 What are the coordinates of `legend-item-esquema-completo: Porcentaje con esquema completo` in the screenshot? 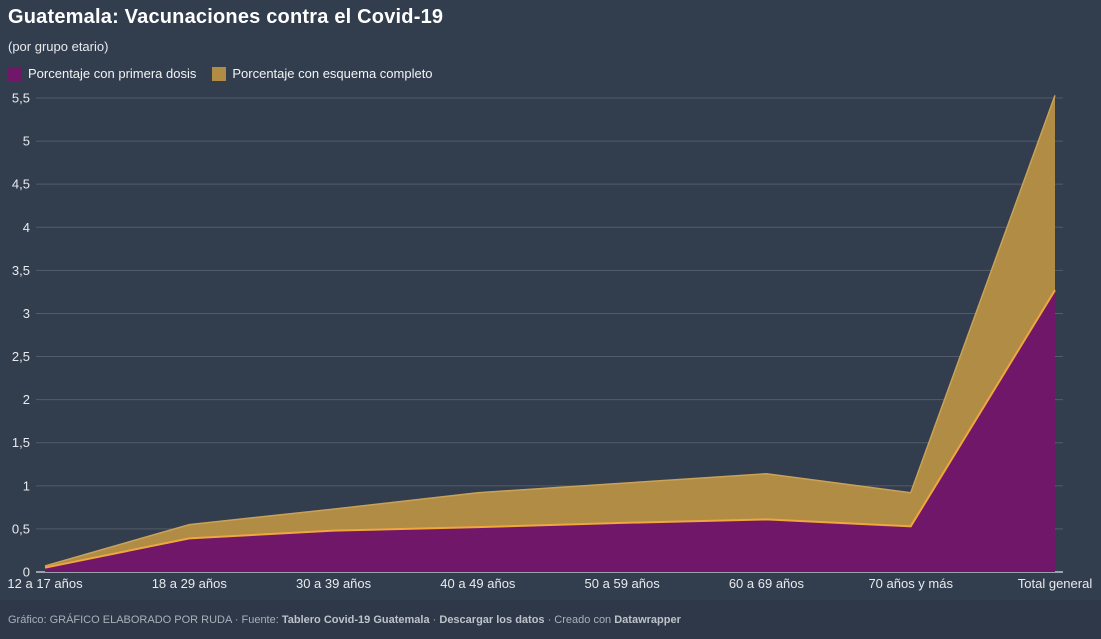 It's located at (322, 73).